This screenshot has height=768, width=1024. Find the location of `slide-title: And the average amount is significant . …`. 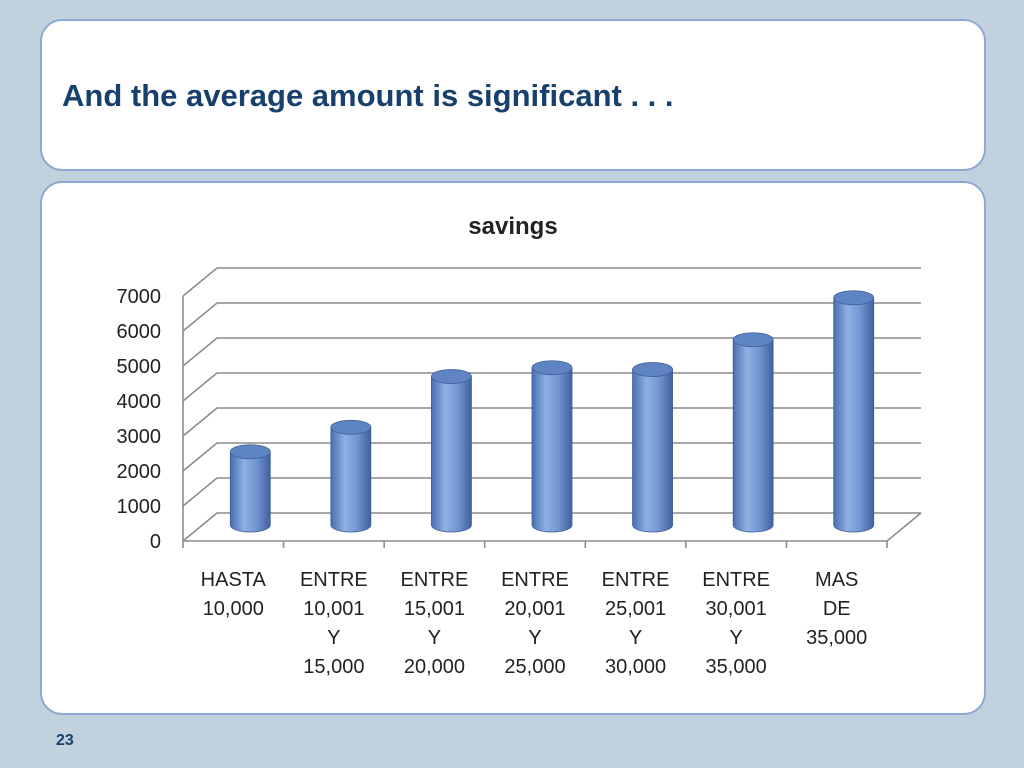

slide-title: And the average amount is significant . … is located at coordinates (368, 95).